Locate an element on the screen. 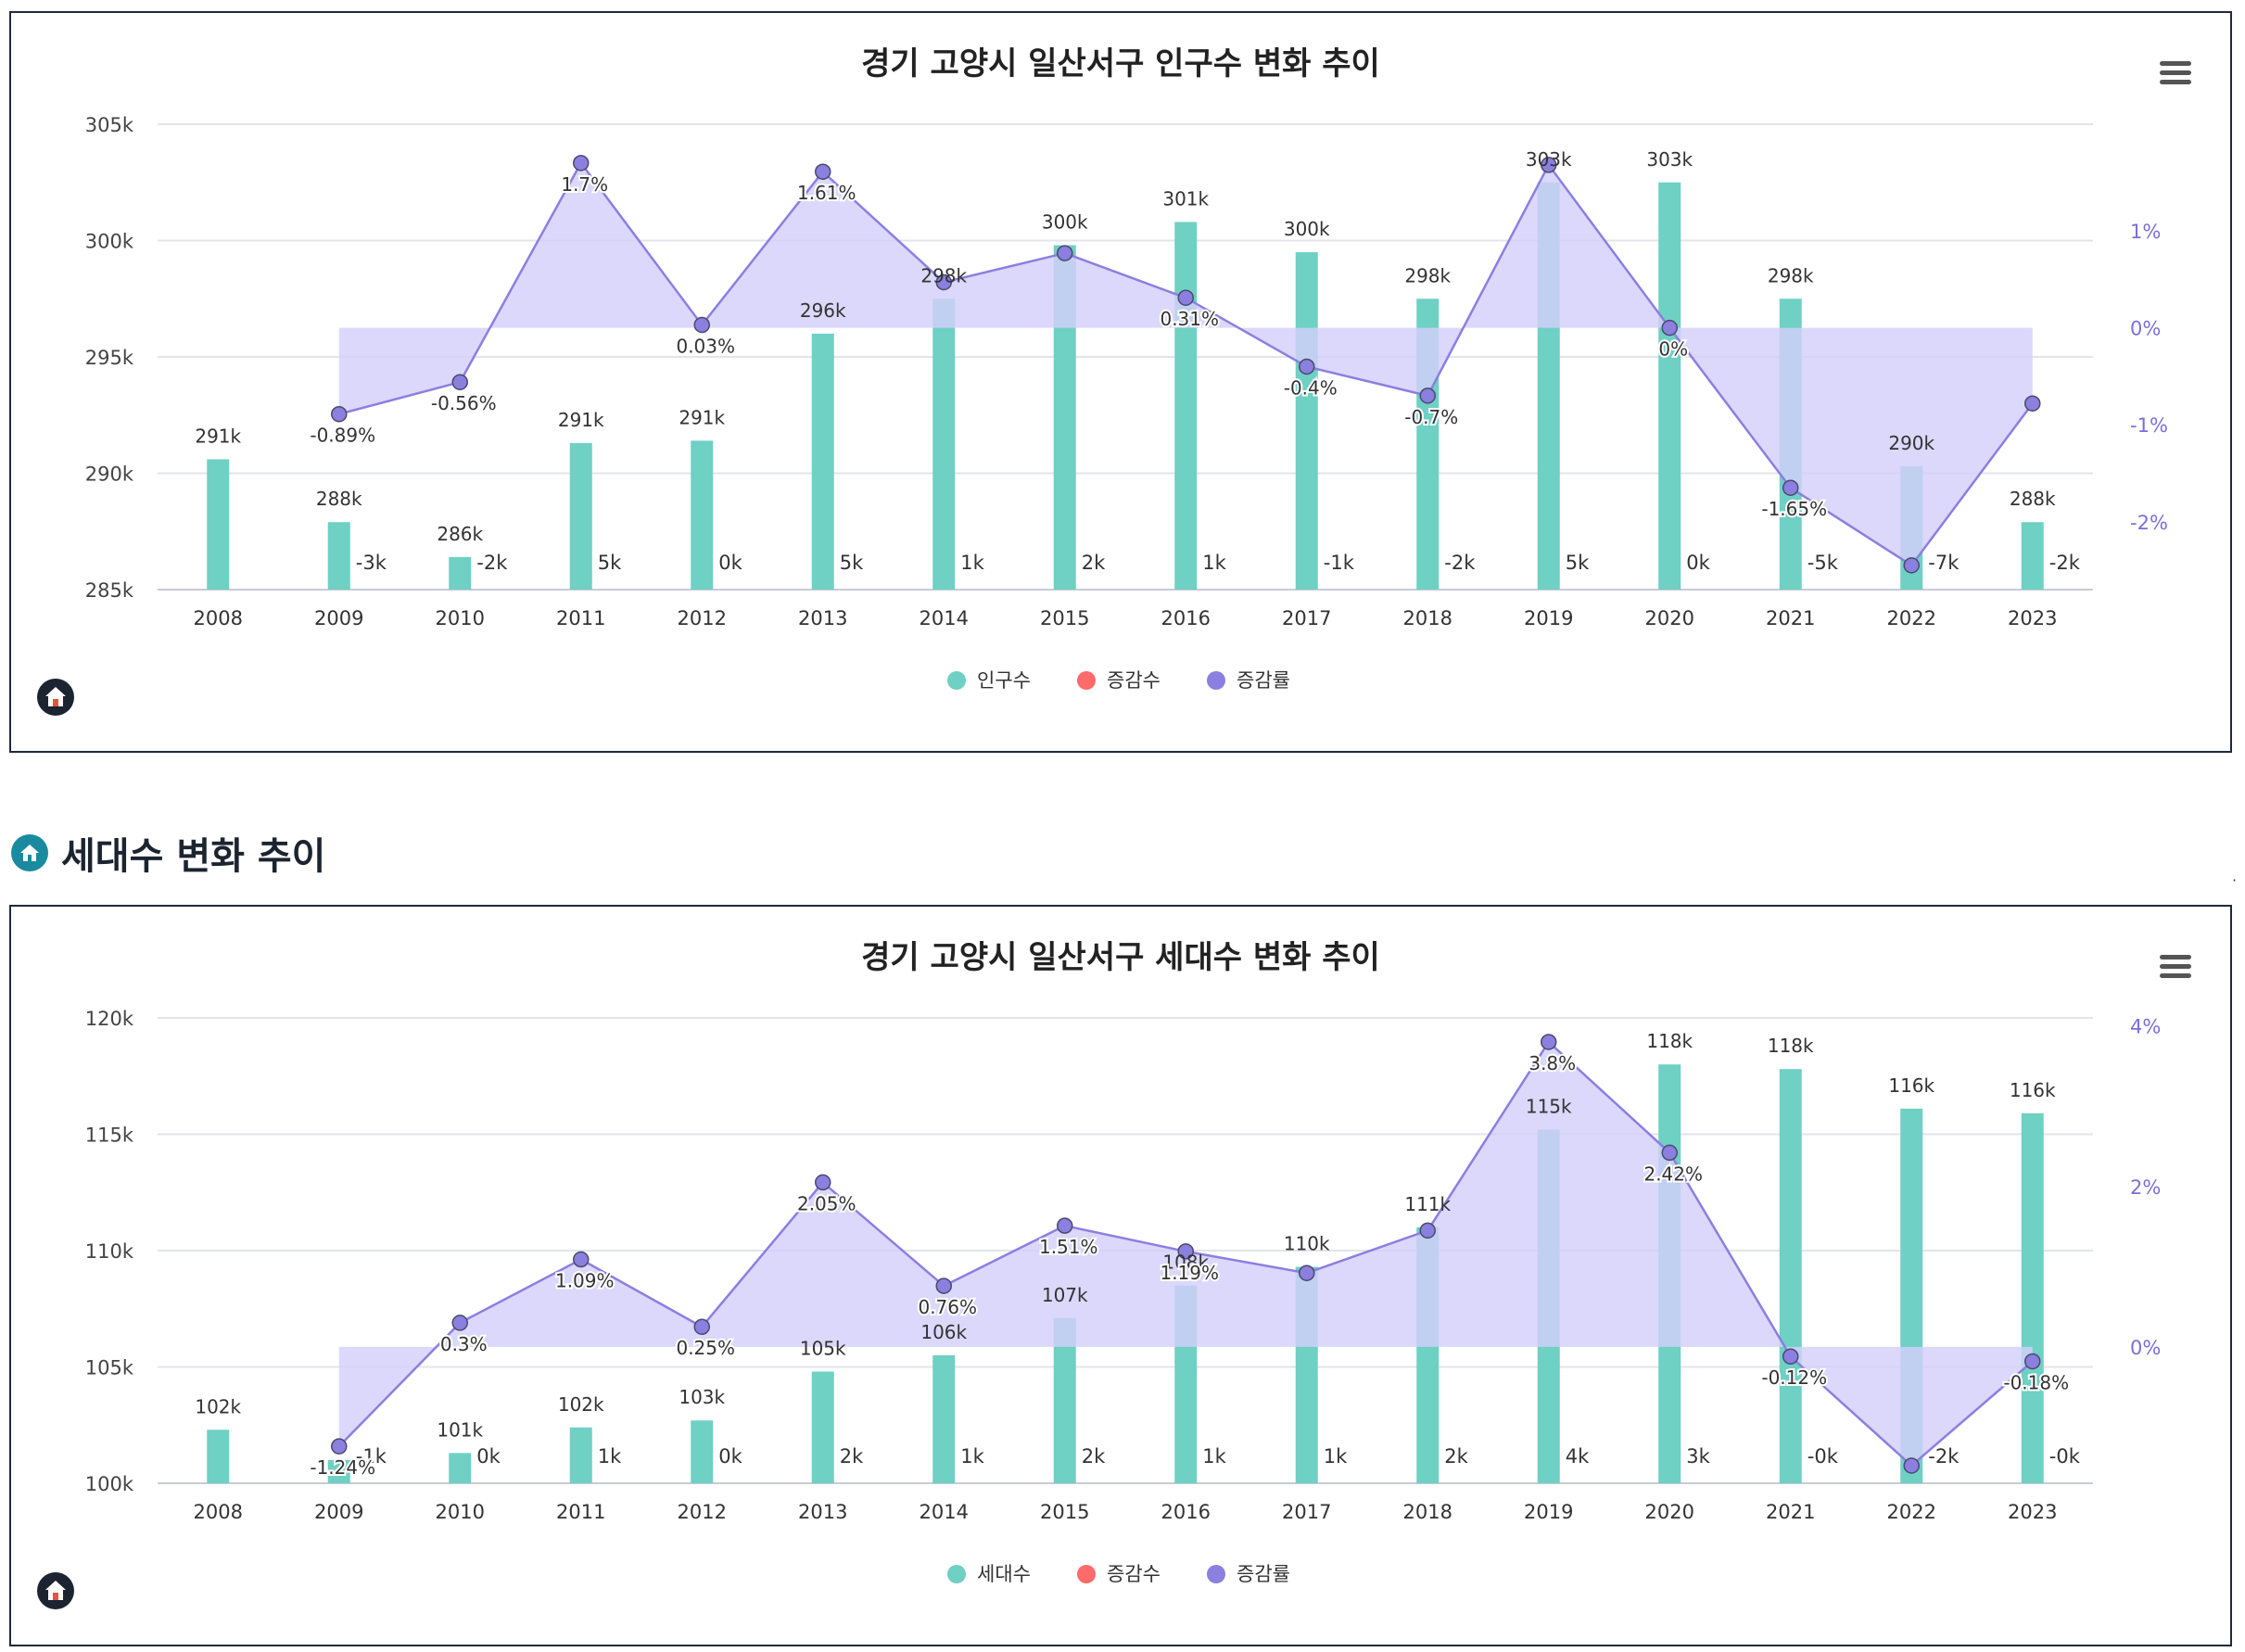 The width and height of the screenshot is (2245, 1652). chart2-logo-icon is located at coordinates (55, 1590).